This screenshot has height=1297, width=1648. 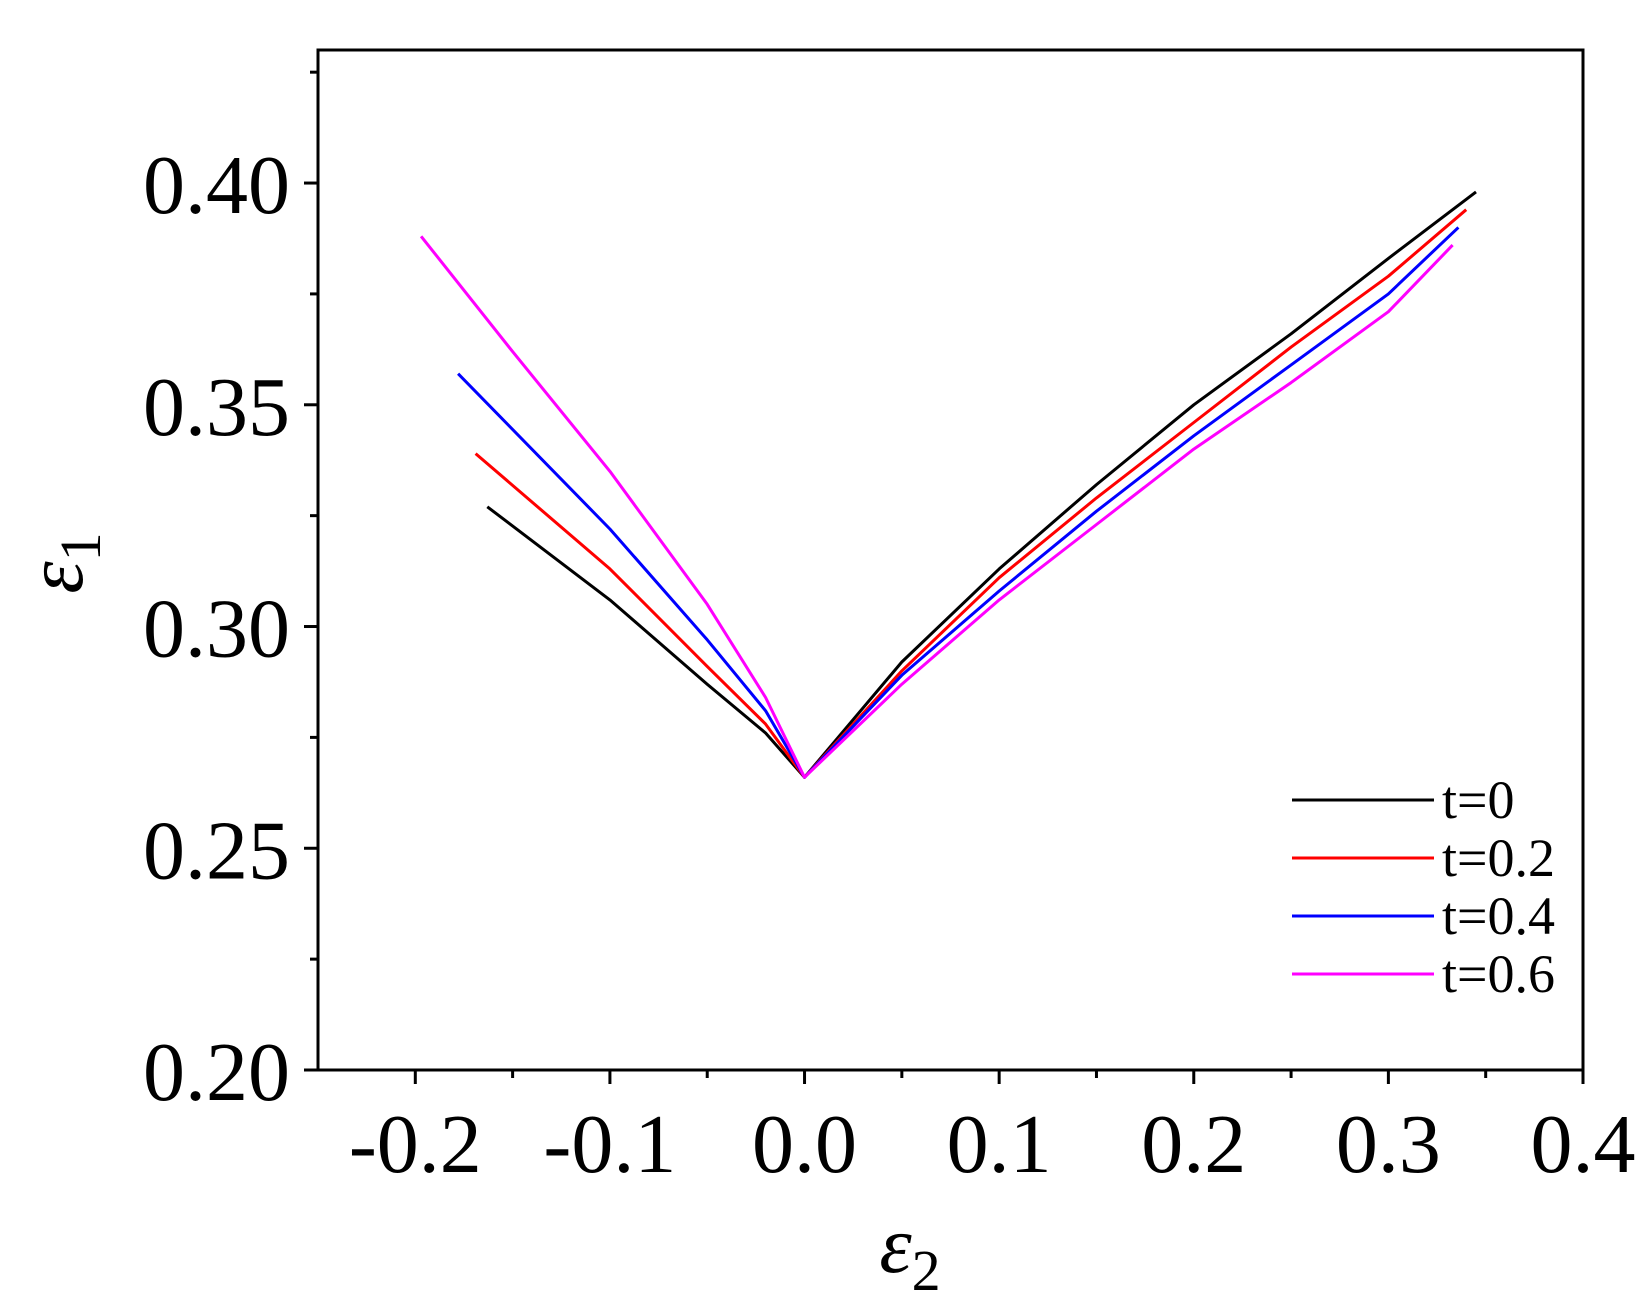 What do you see at coordinates (609, 1144) in the screenshot?
I see `x-tick-label: -0.1` at bounding box center [609, 1144].